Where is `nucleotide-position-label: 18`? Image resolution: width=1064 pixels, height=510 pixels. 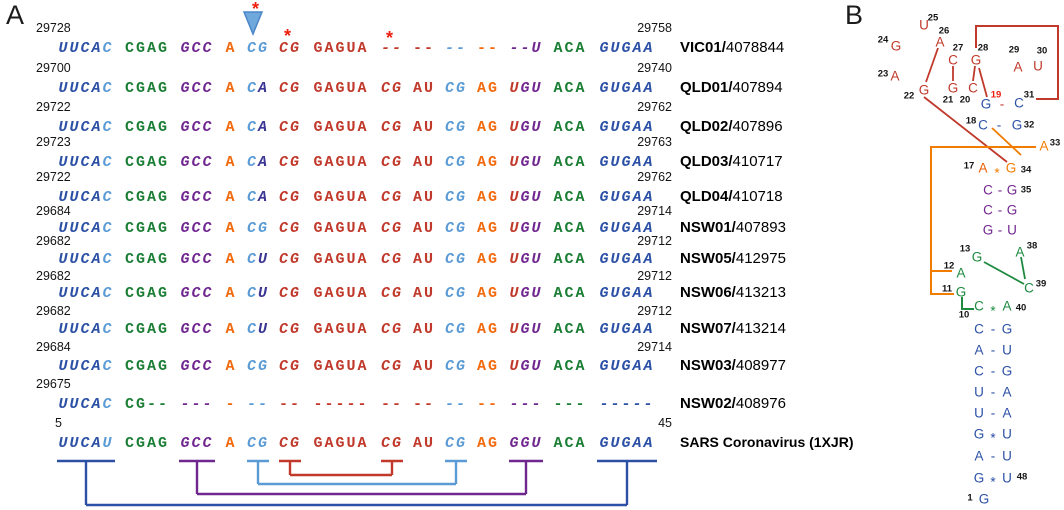
nucleotide-position-label: 18 is located at coordinates (971, 121).